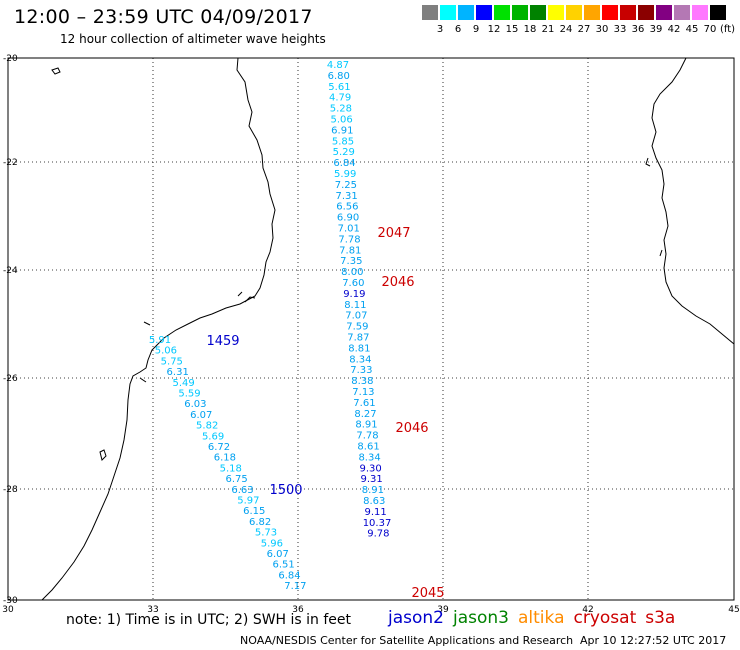 Image resolution: width=740 pixels, height=650 pixels. What do you see at coordinates (346, 196) in the screenshot?
I see `wave-height-value: 7.31` at bounding box center [346, 196].